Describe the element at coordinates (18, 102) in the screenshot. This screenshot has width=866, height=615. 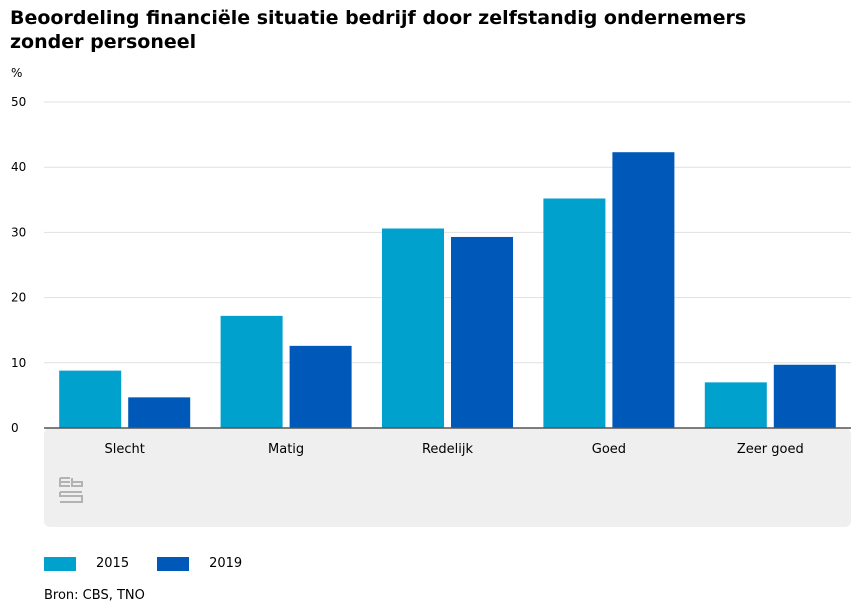
I see `y-tick-label: 50` at that location.